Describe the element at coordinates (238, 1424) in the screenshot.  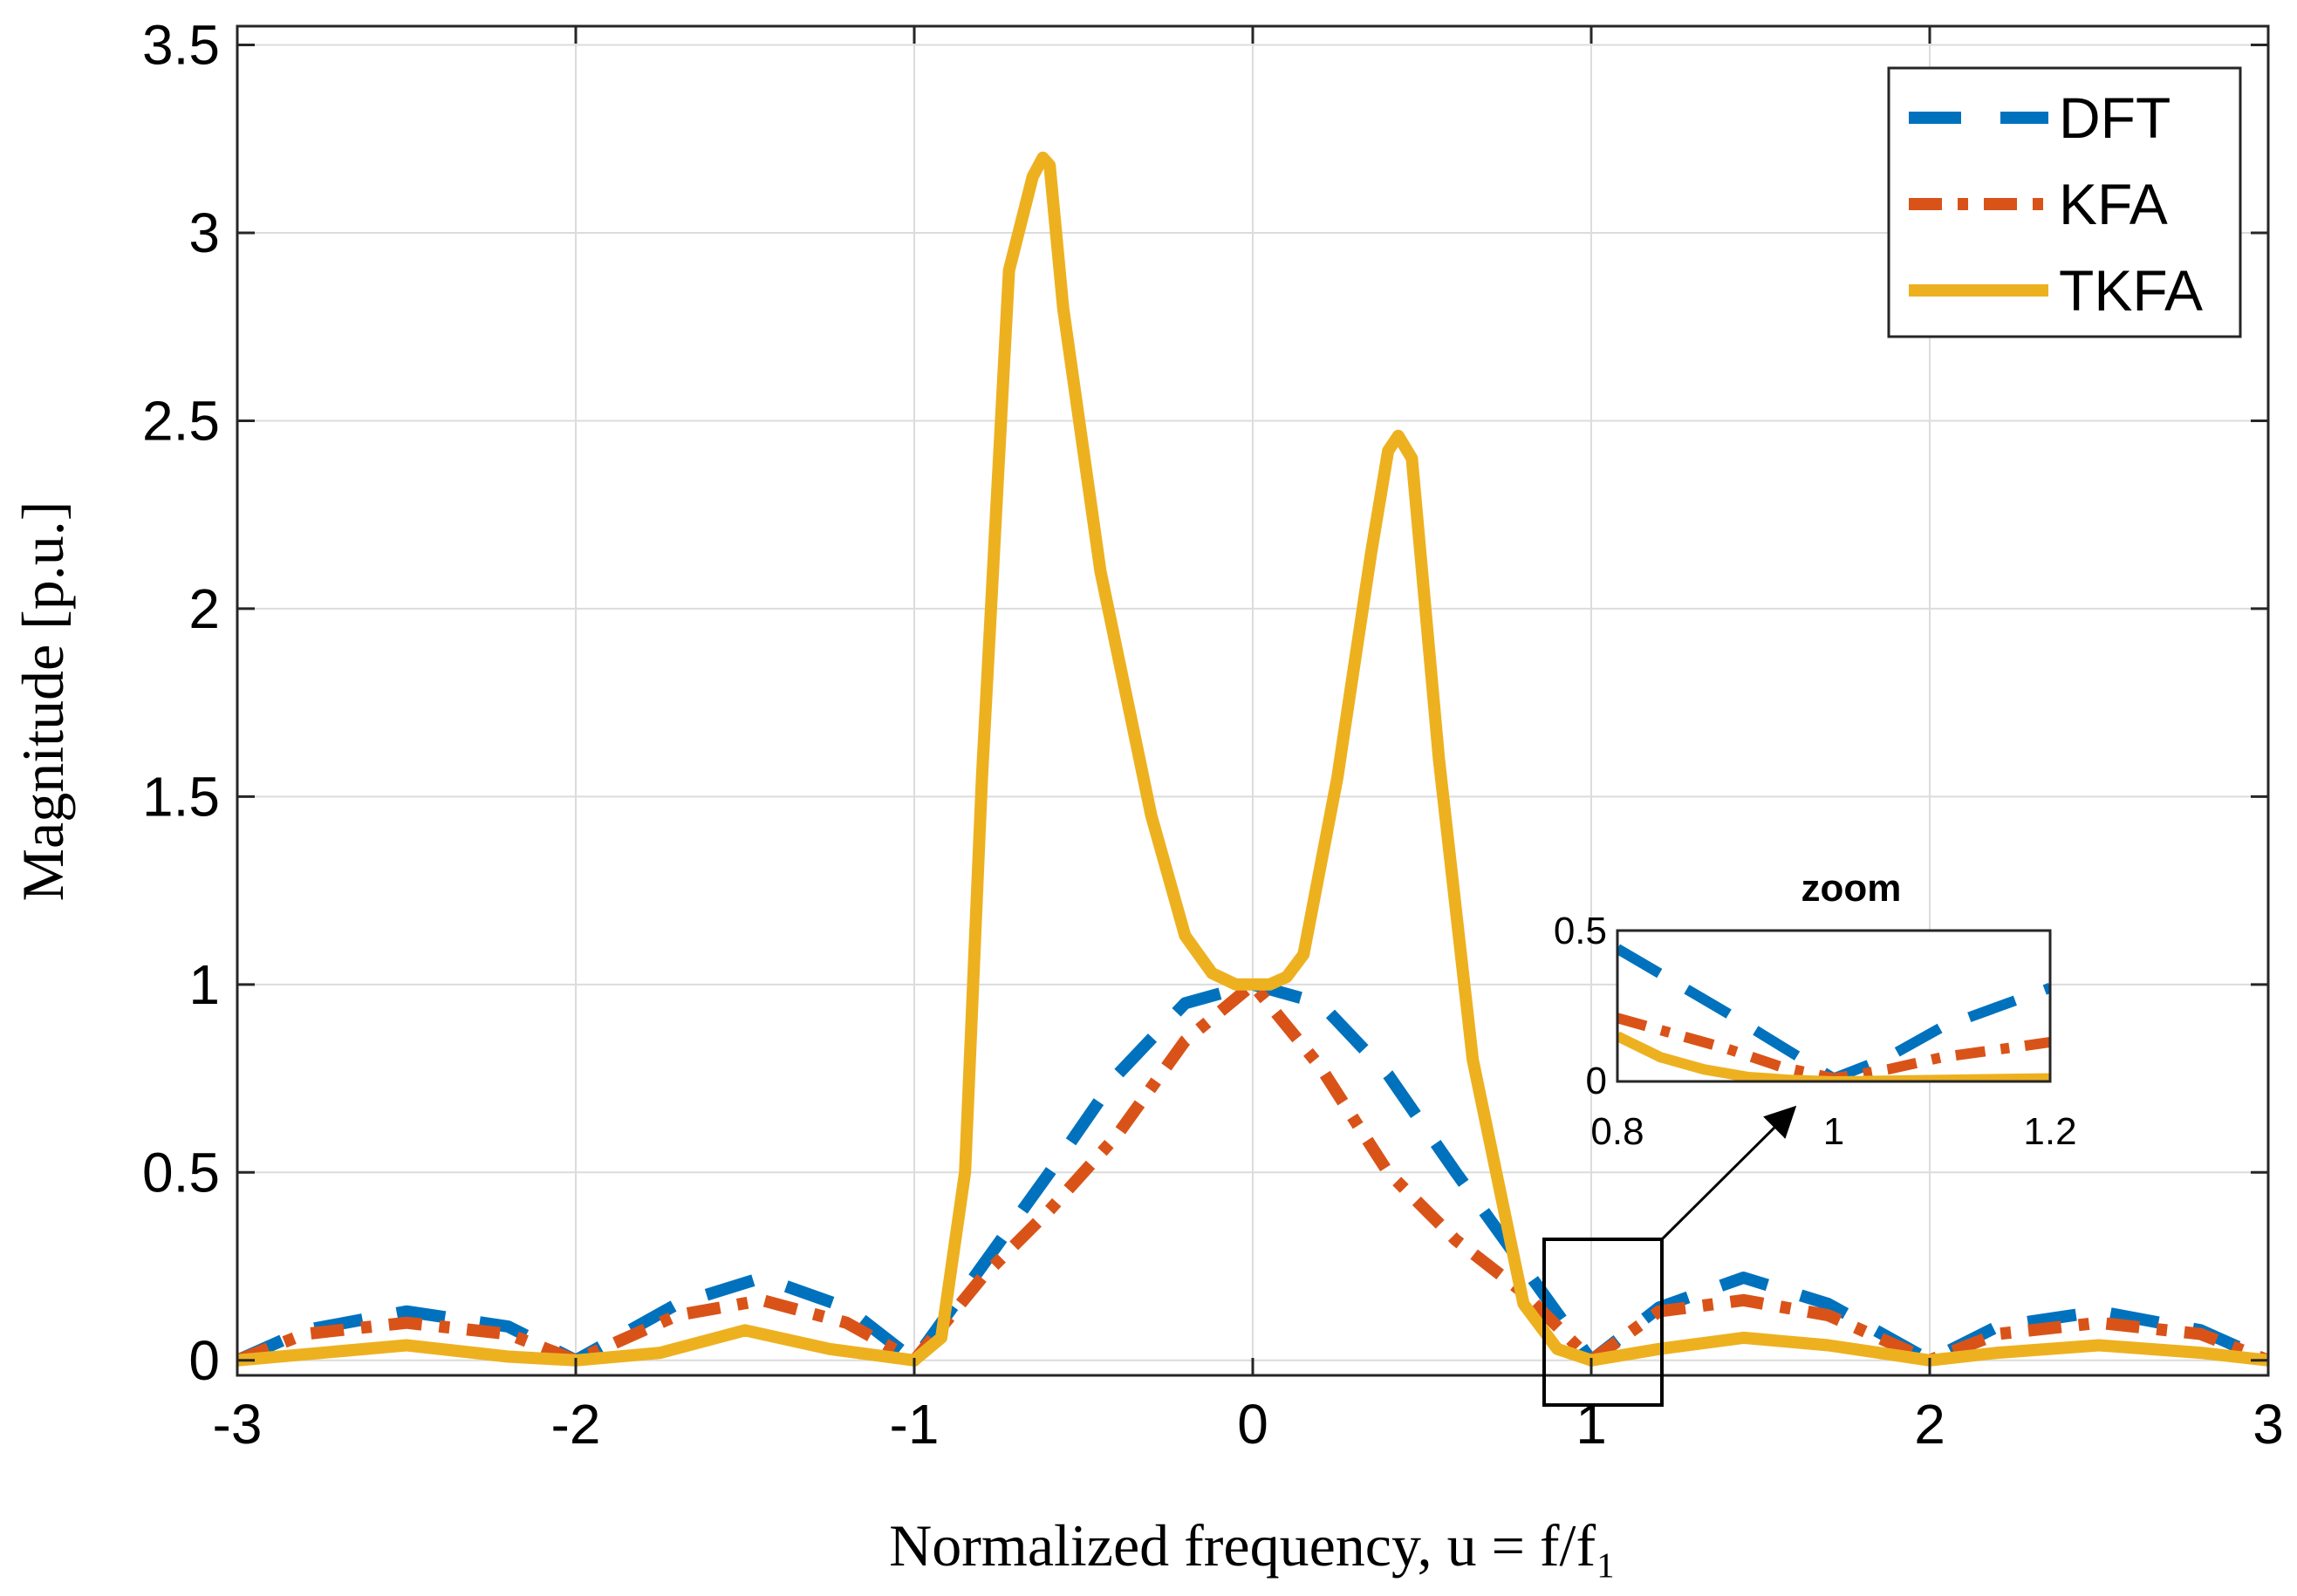
I see `x-tick-label: -3` at that location.